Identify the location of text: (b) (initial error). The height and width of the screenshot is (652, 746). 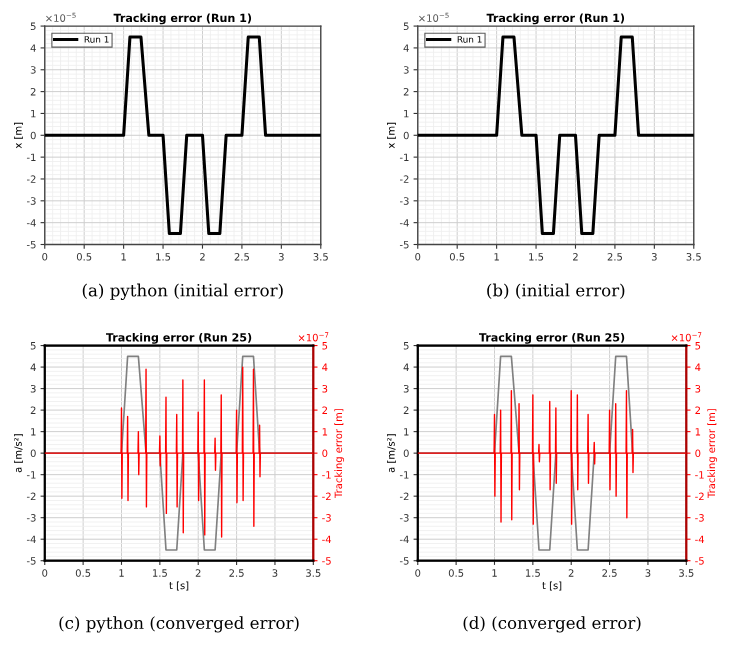
(556, 291).